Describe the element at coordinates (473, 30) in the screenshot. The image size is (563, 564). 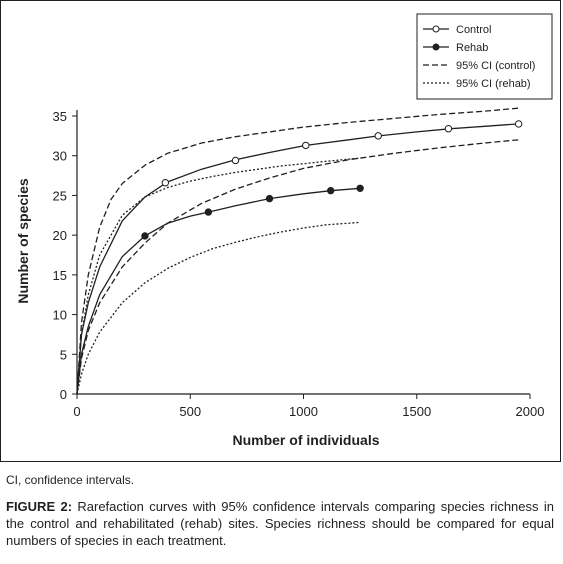
I see `legend-label: Control` at that location.